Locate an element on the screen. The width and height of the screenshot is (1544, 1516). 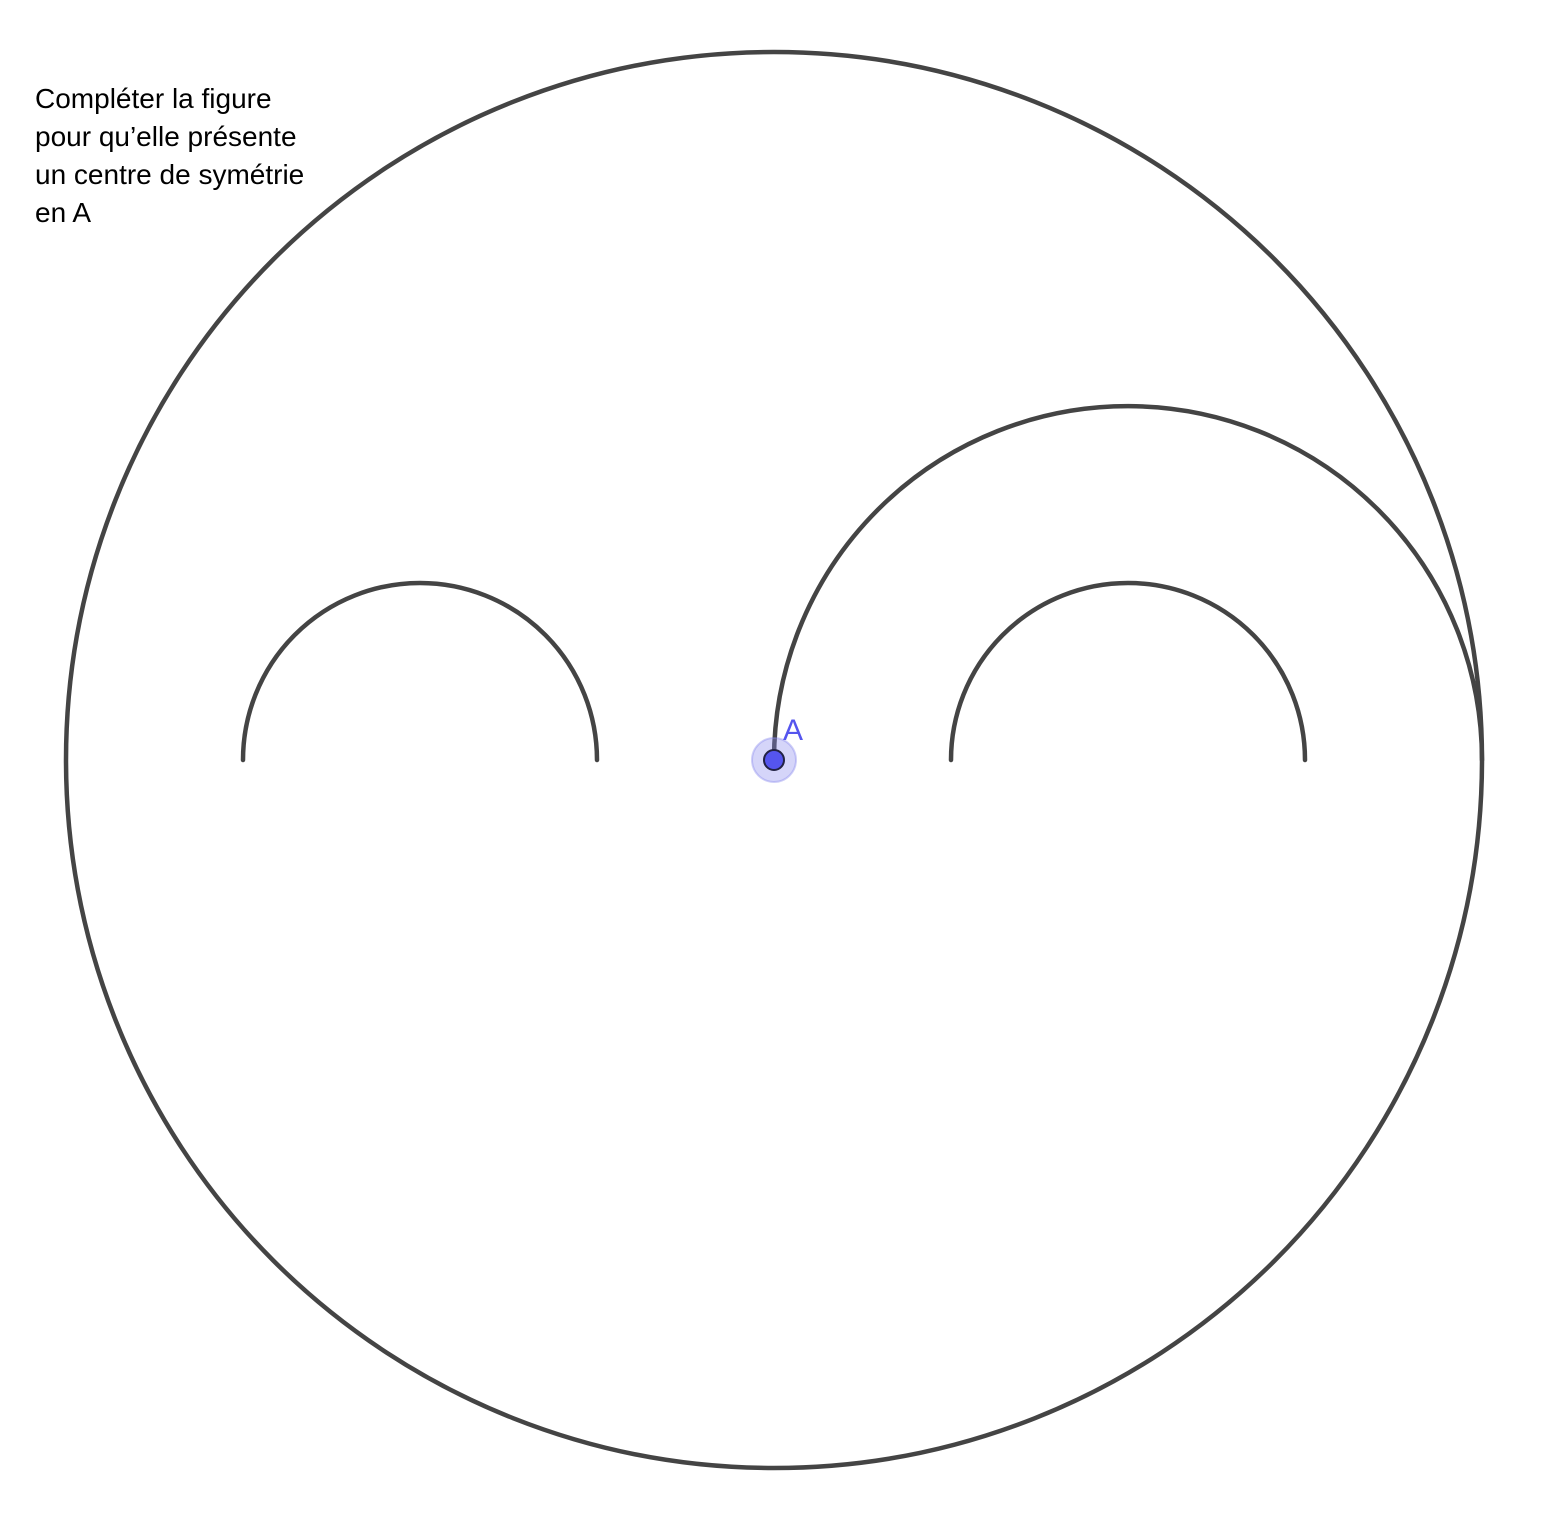
point-a-marker is located at coordinates (774, 760).